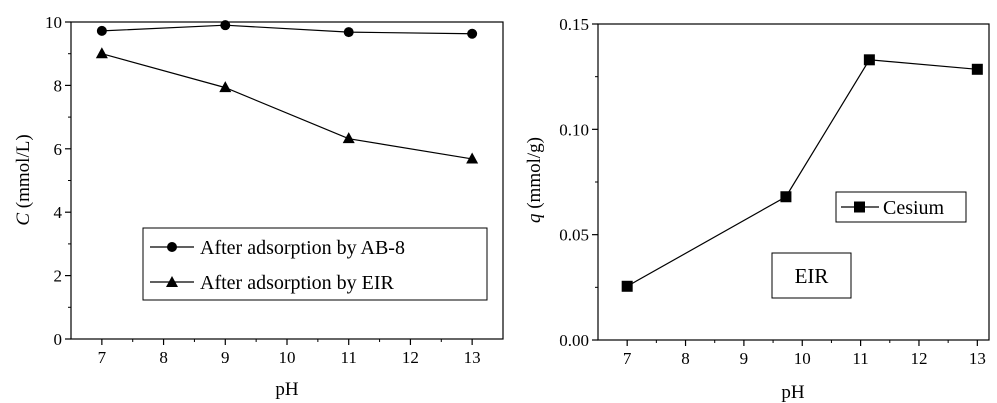  I want to click on left-x-axis-label: pH, so click(287, 389).